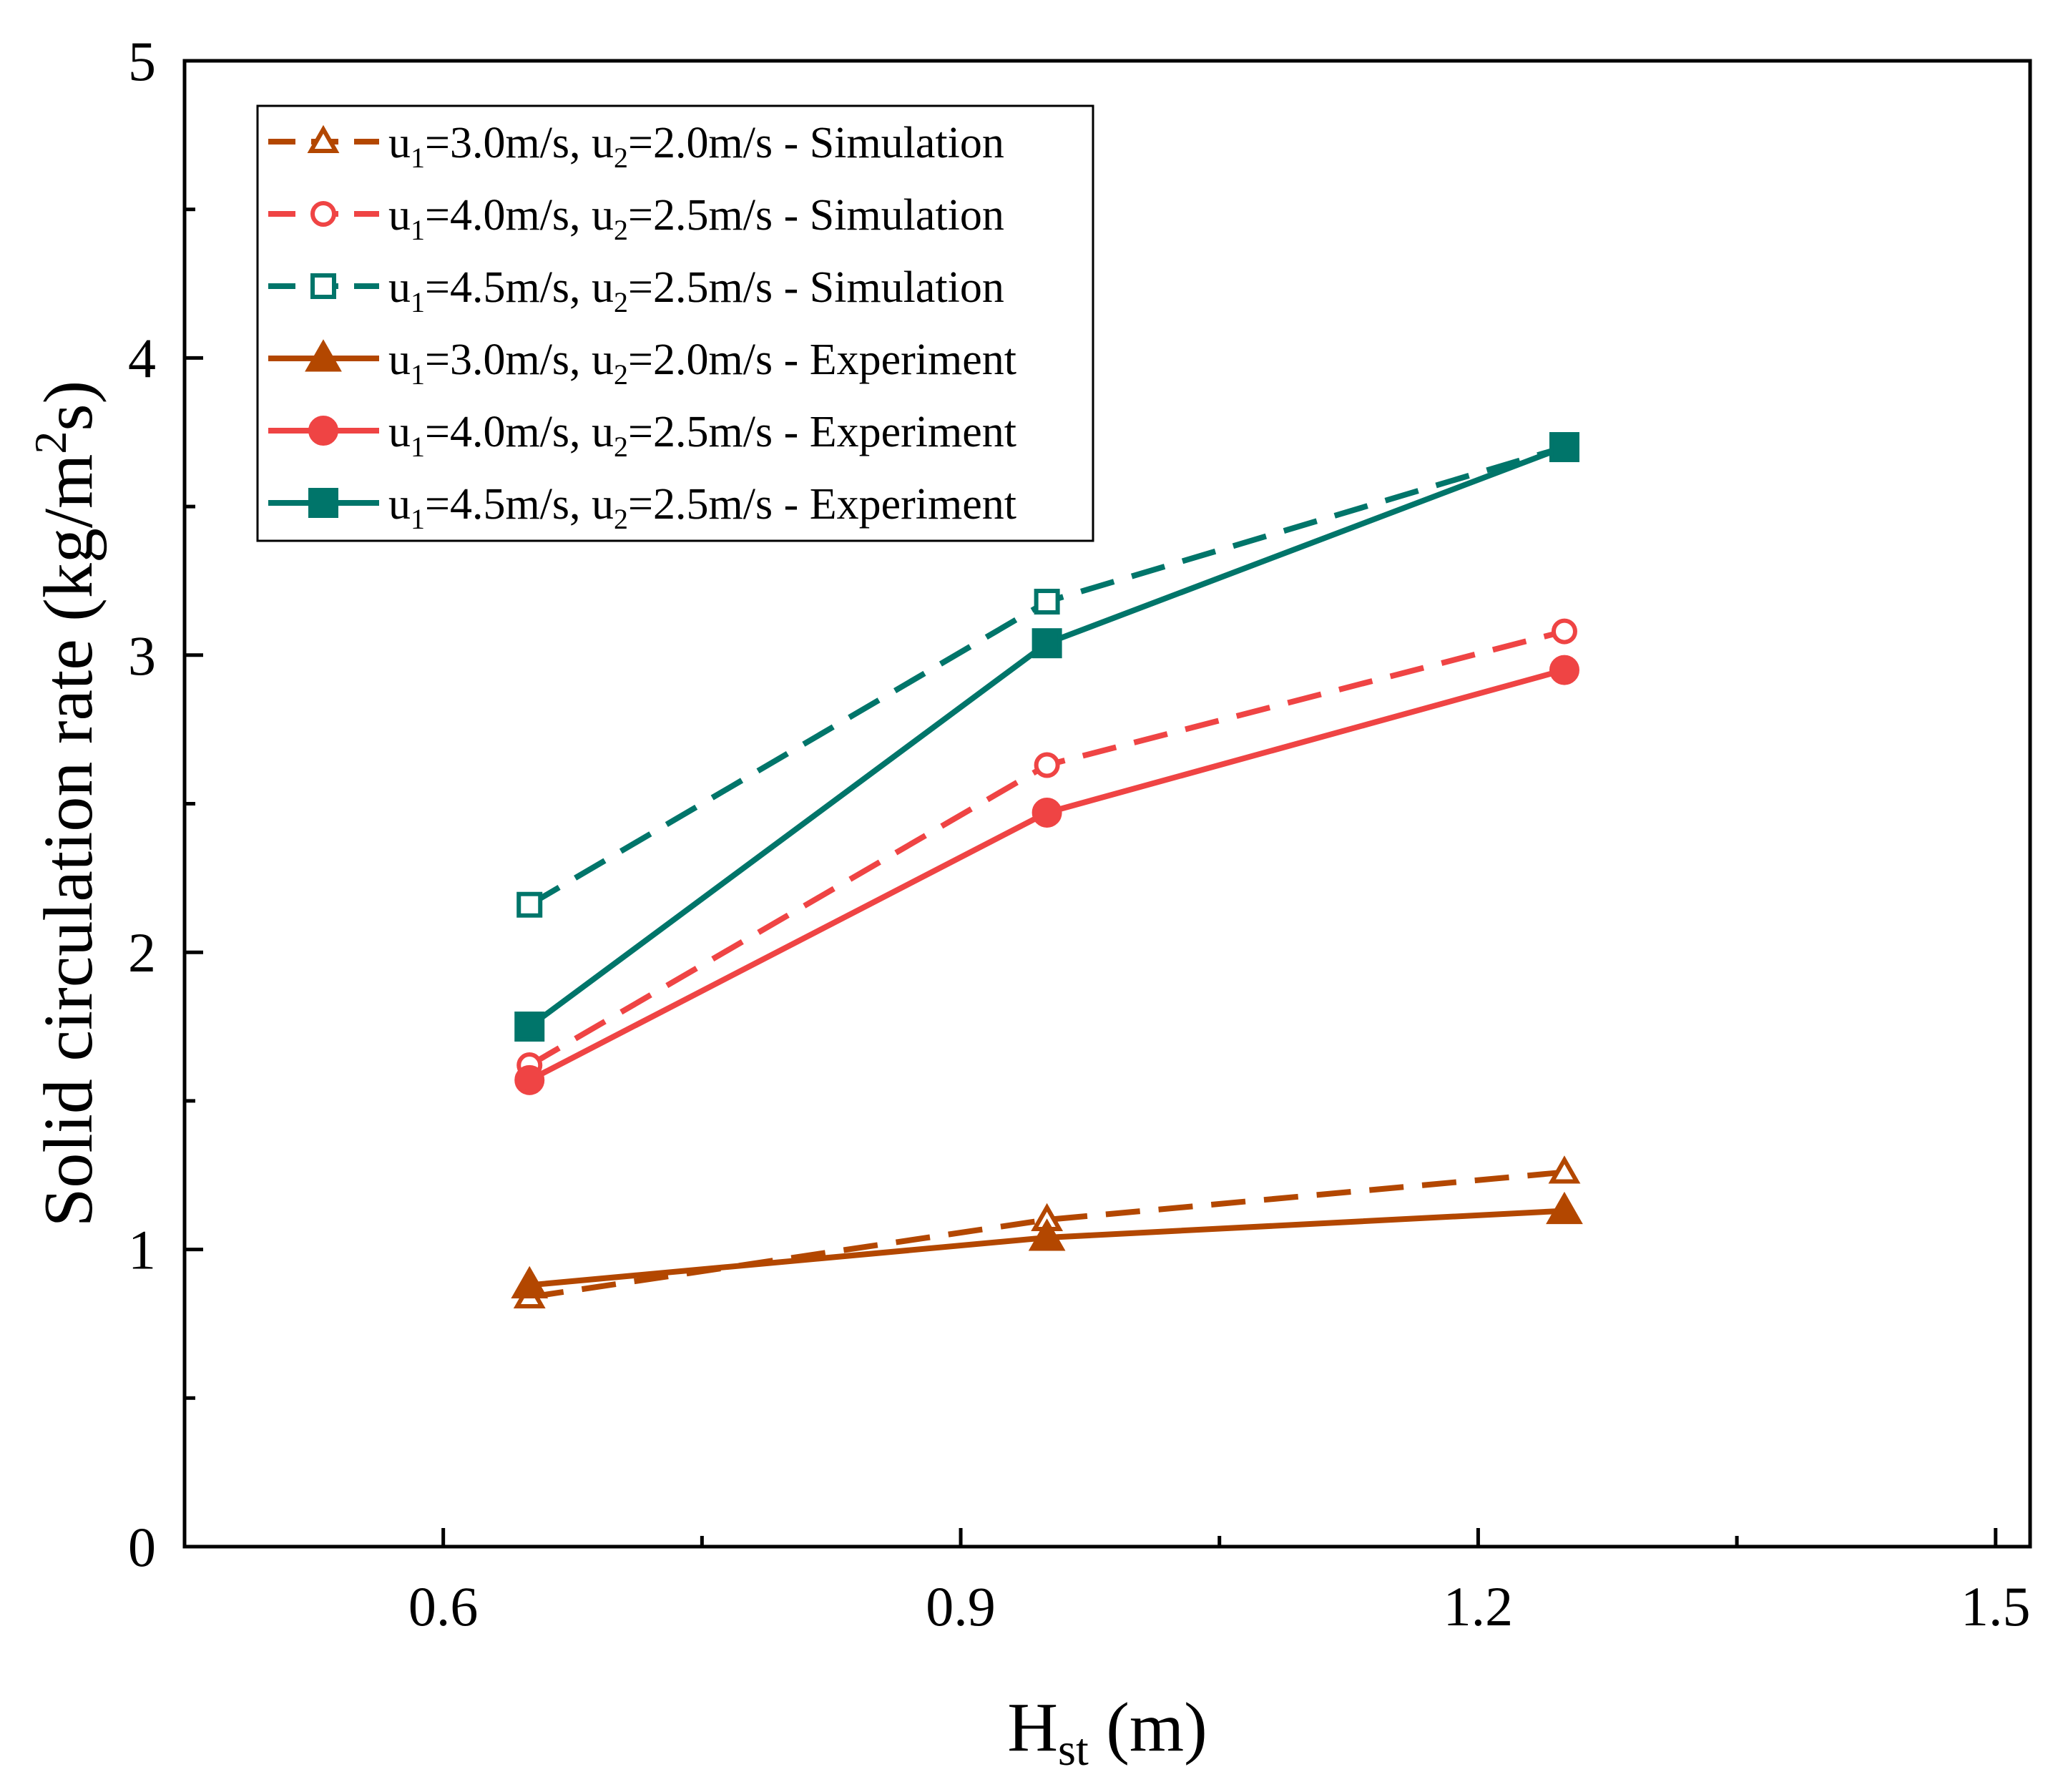  What do you see at coordinates (696, 146) in the screenshot?
I see `legend-label: u1=3.0m/s, u2=2.0m/s - Simulation` at bounding box center [696, 146].